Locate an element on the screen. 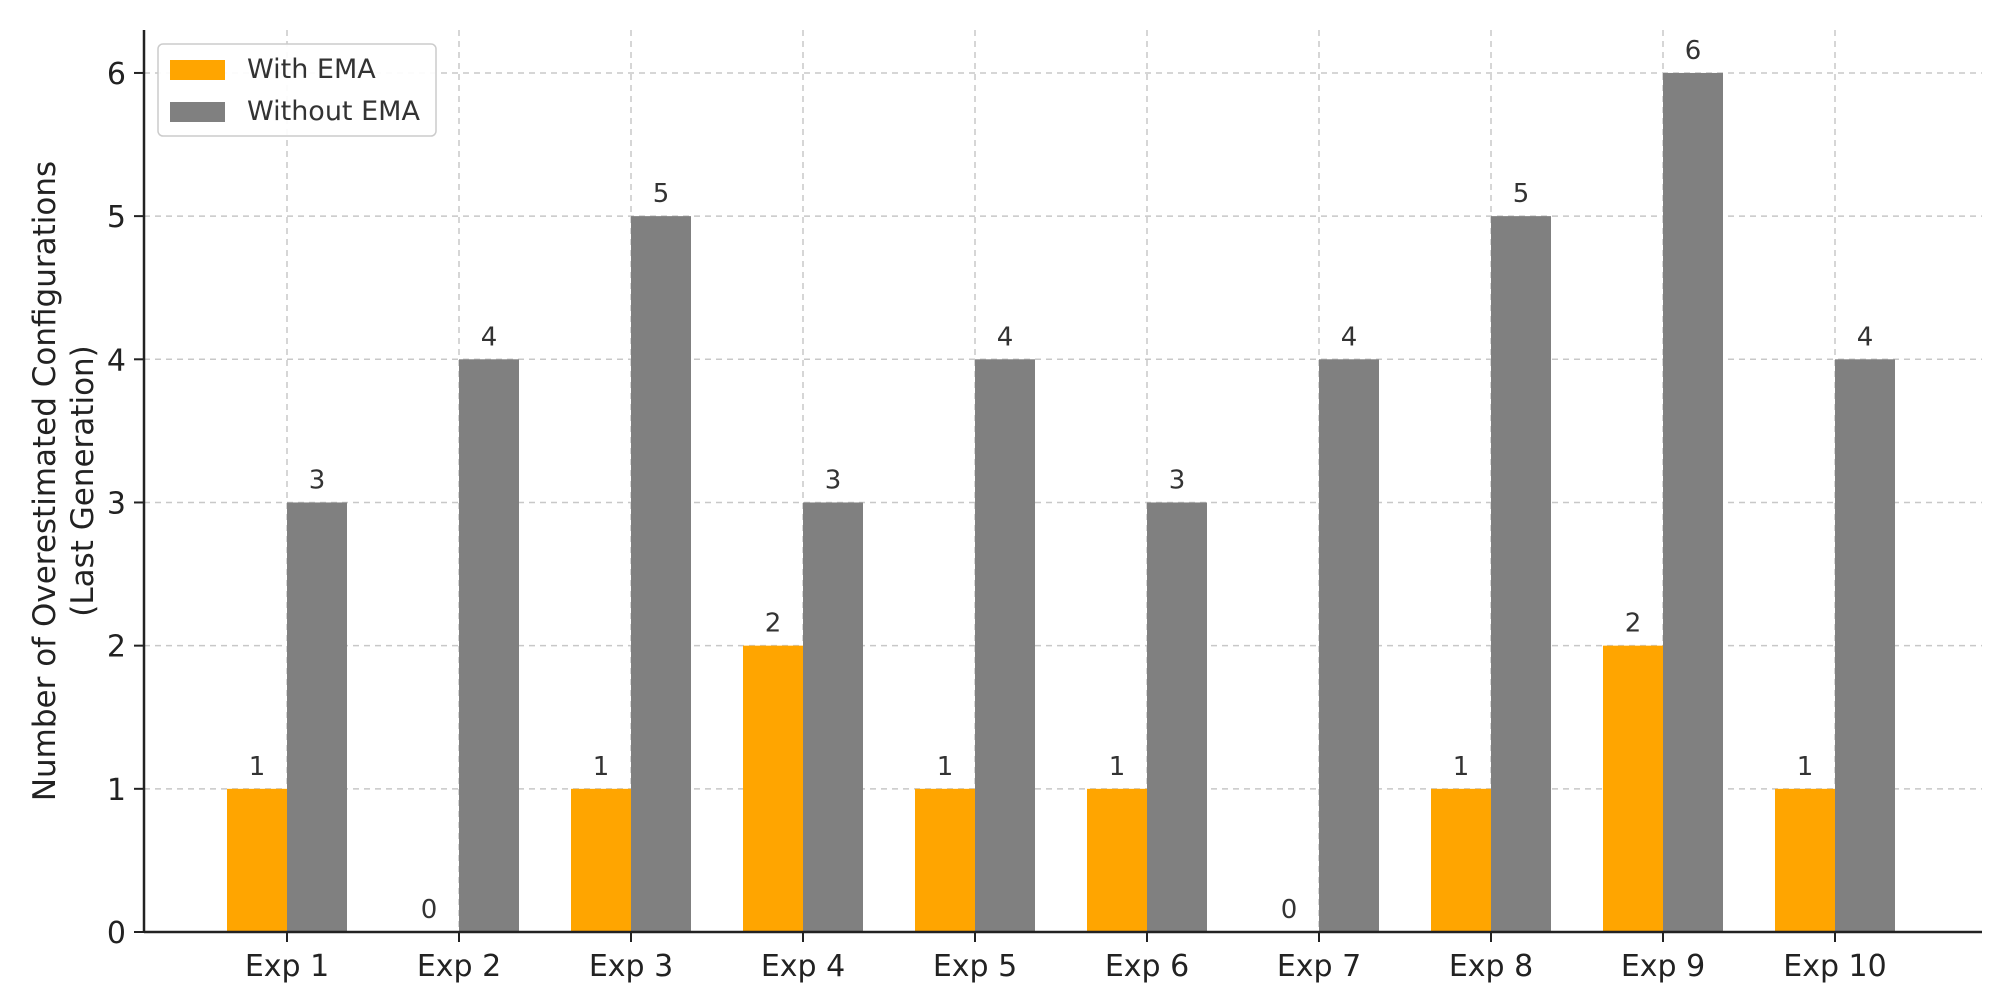 Image resolution: width=2000 pixels, height=1000 pixels. y-tick-label: 4 is located at coordinates (116, 360).